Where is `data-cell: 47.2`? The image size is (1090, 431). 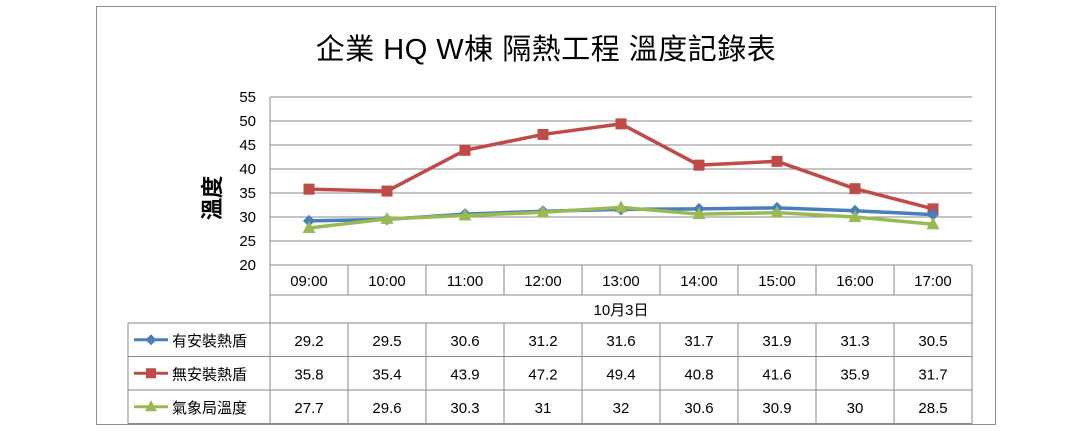
data-cell: 47.2 is located at coordinates (542, 374).